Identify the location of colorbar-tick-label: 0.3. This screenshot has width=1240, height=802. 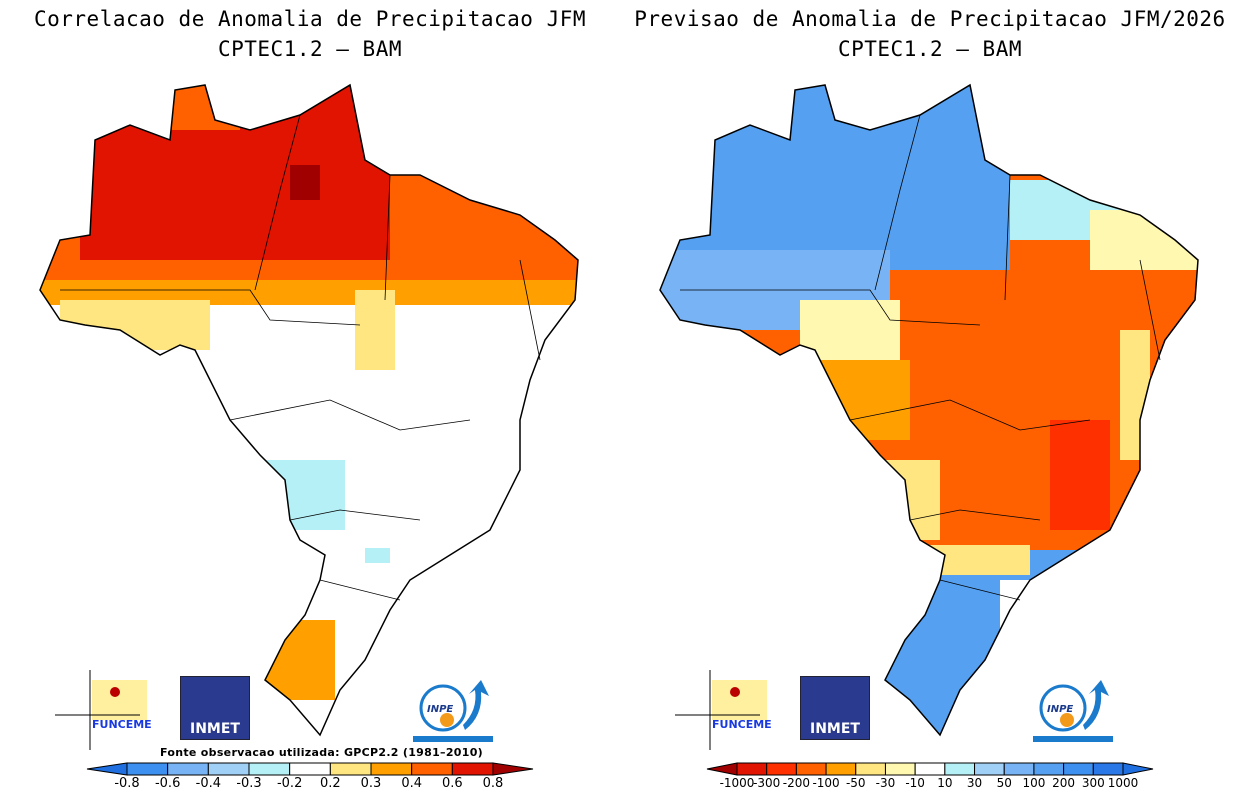
(371, 783).